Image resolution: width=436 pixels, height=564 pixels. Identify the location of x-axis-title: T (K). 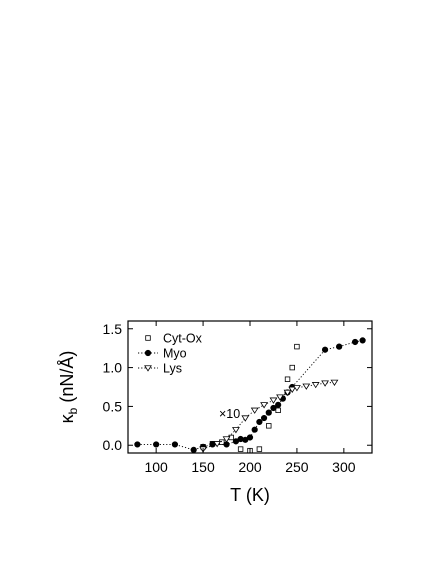
(250, 495).